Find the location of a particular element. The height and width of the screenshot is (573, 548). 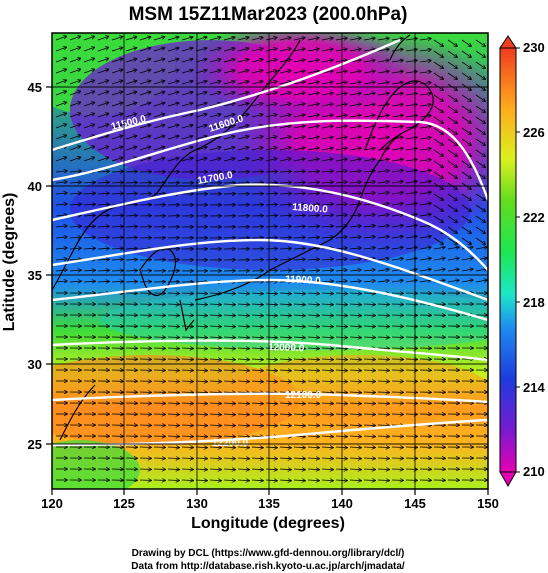

y-axis: 45 40 35 30 25 Latitude (degrees) is located at coordinates (26, 266).